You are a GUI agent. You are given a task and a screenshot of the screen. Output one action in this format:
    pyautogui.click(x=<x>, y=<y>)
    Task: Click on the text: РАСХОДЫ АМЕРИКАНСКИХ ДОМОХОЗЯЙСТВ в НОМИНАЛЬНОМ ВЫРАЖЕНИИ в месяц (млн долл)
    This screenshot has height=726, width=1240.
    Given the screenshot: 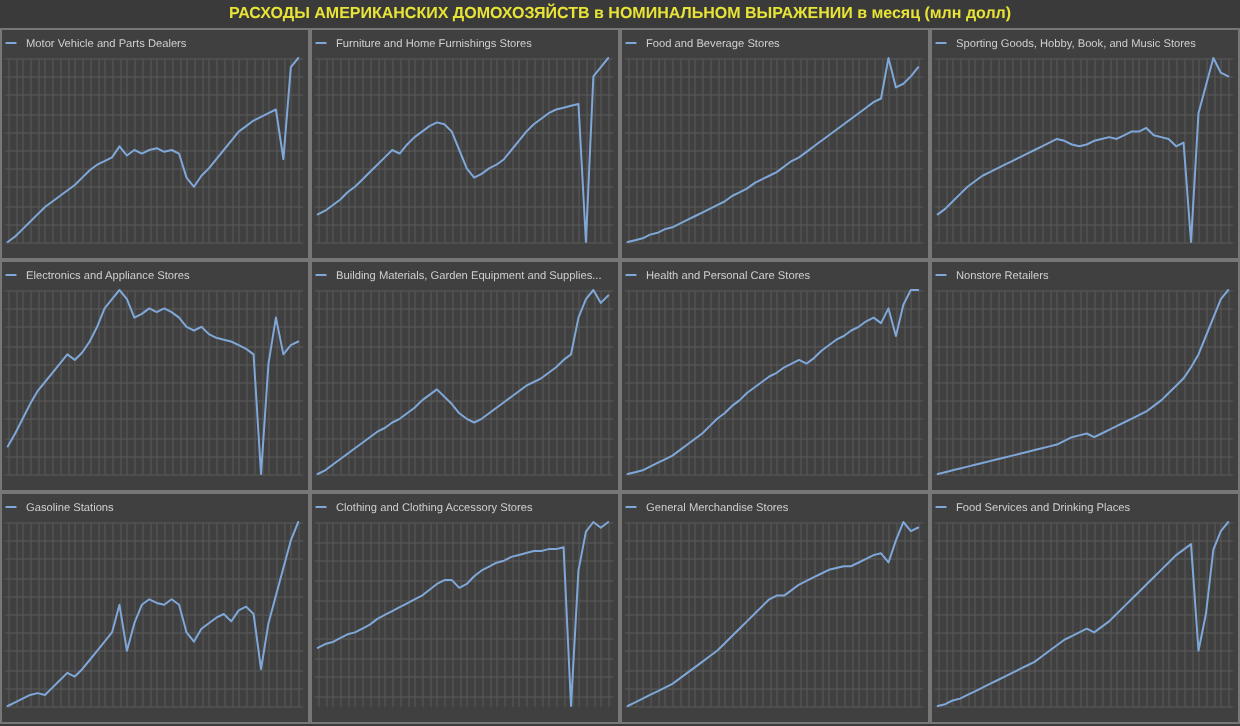 What is the action you would take?
    pyautogui.click(x=620, y=13)
    